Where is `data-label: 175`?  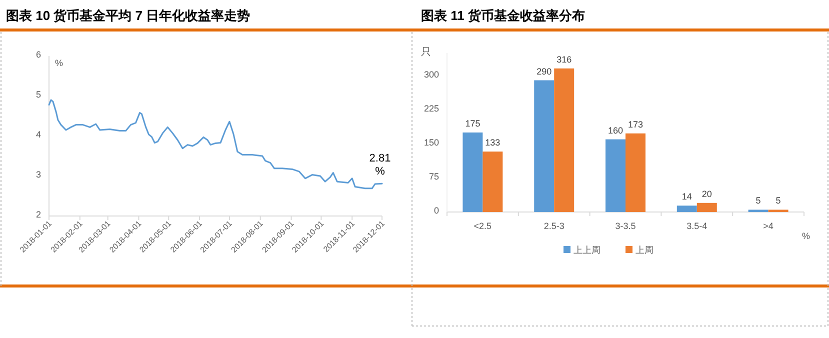 data-label: 175 is located at coordinates (472, 123).